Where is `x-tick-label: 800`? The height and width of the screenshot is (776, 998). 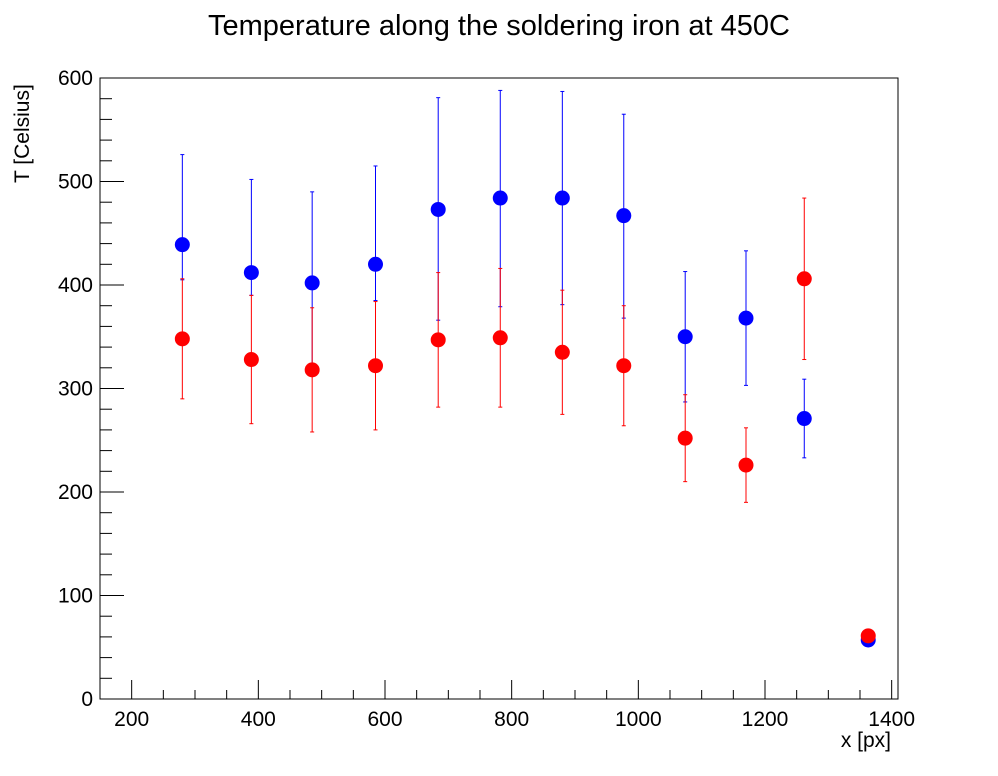
x-tick-label: 800 is located at coordinates (511, 719).